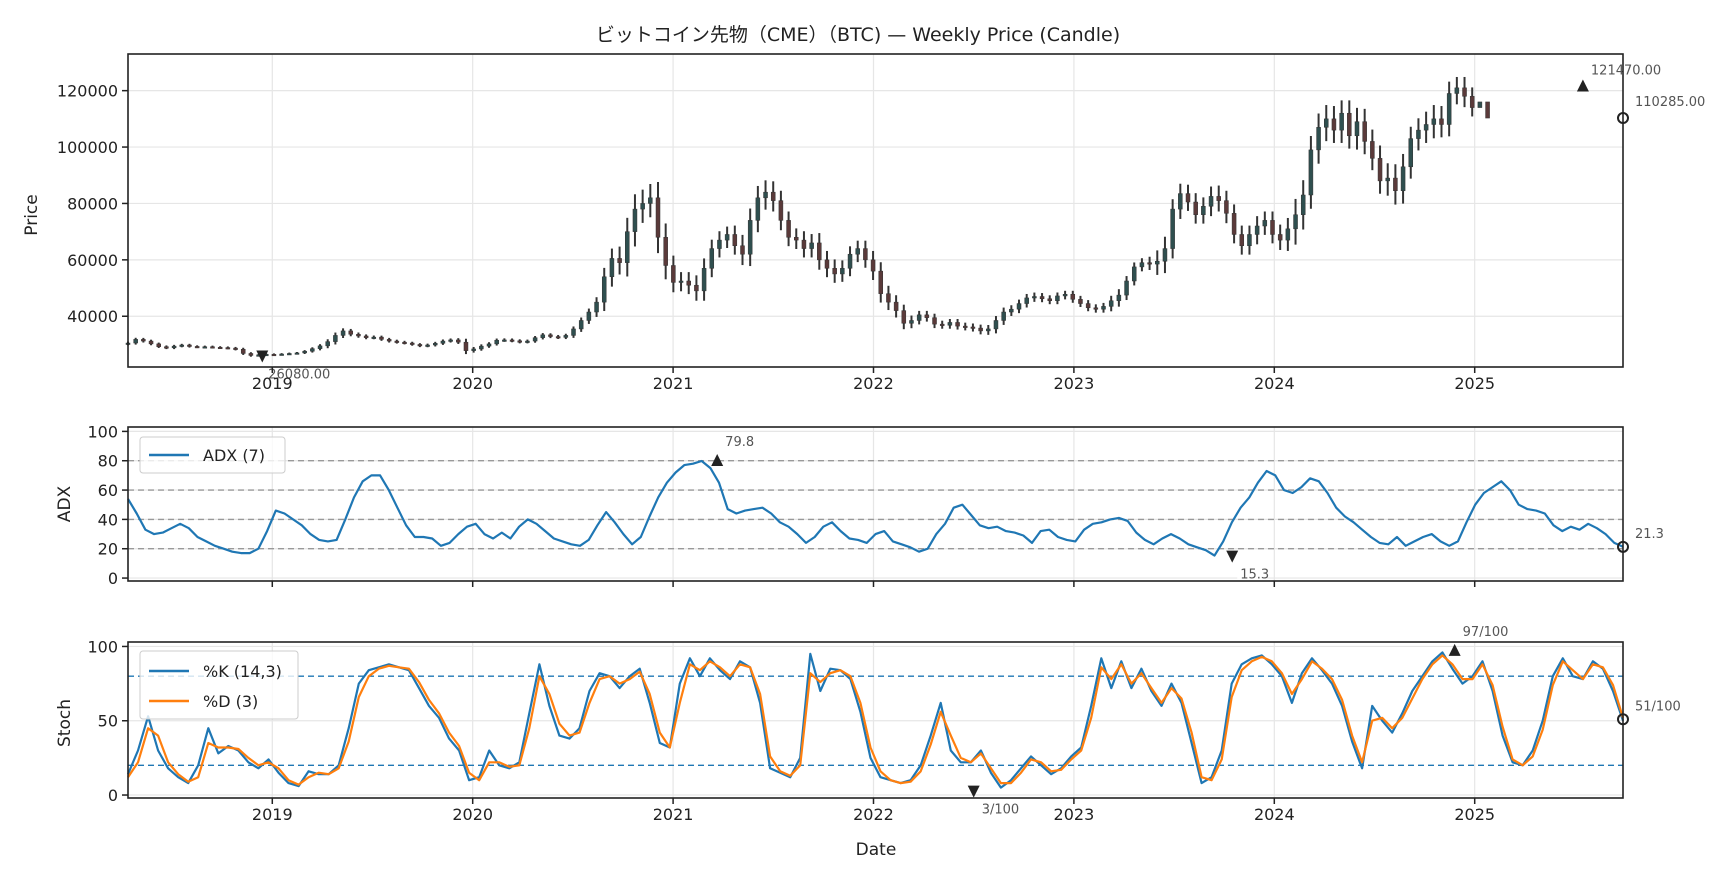 The height and width of the screenshot is (878, 1728). Describe the element at coordinates (234, 455) in the screenshot. I see `adx-legend-label: ADX (7)` at that location.